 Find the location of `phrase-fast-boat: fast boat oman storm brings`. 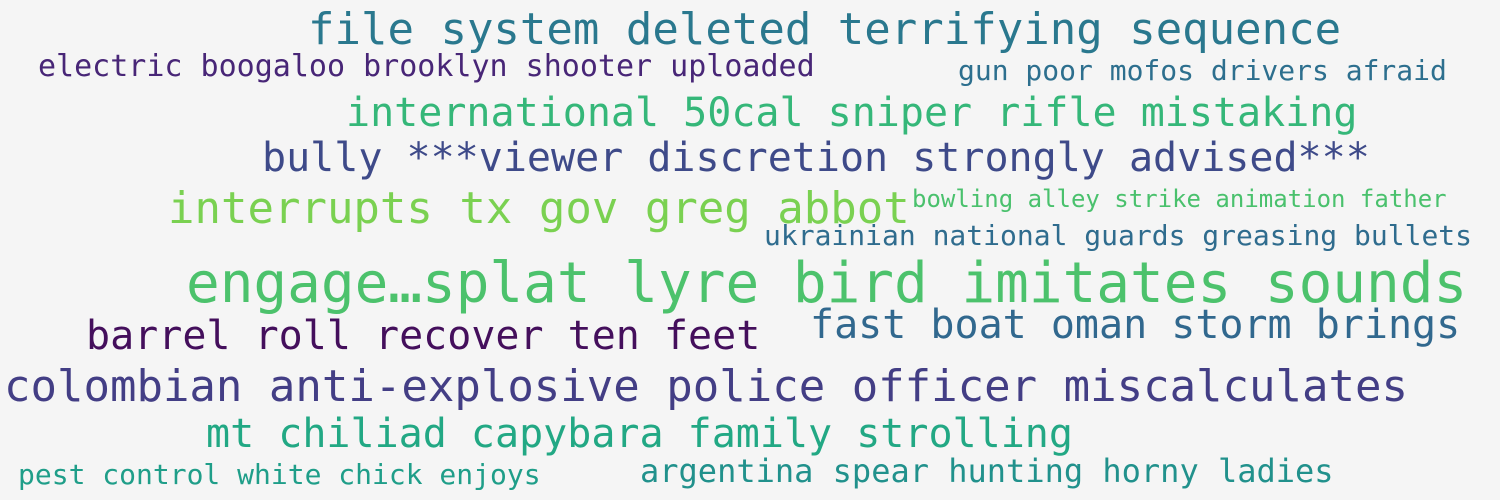

phrase-fast-boat: fast boat oman storm brings is located at coordinates (1135, 325).